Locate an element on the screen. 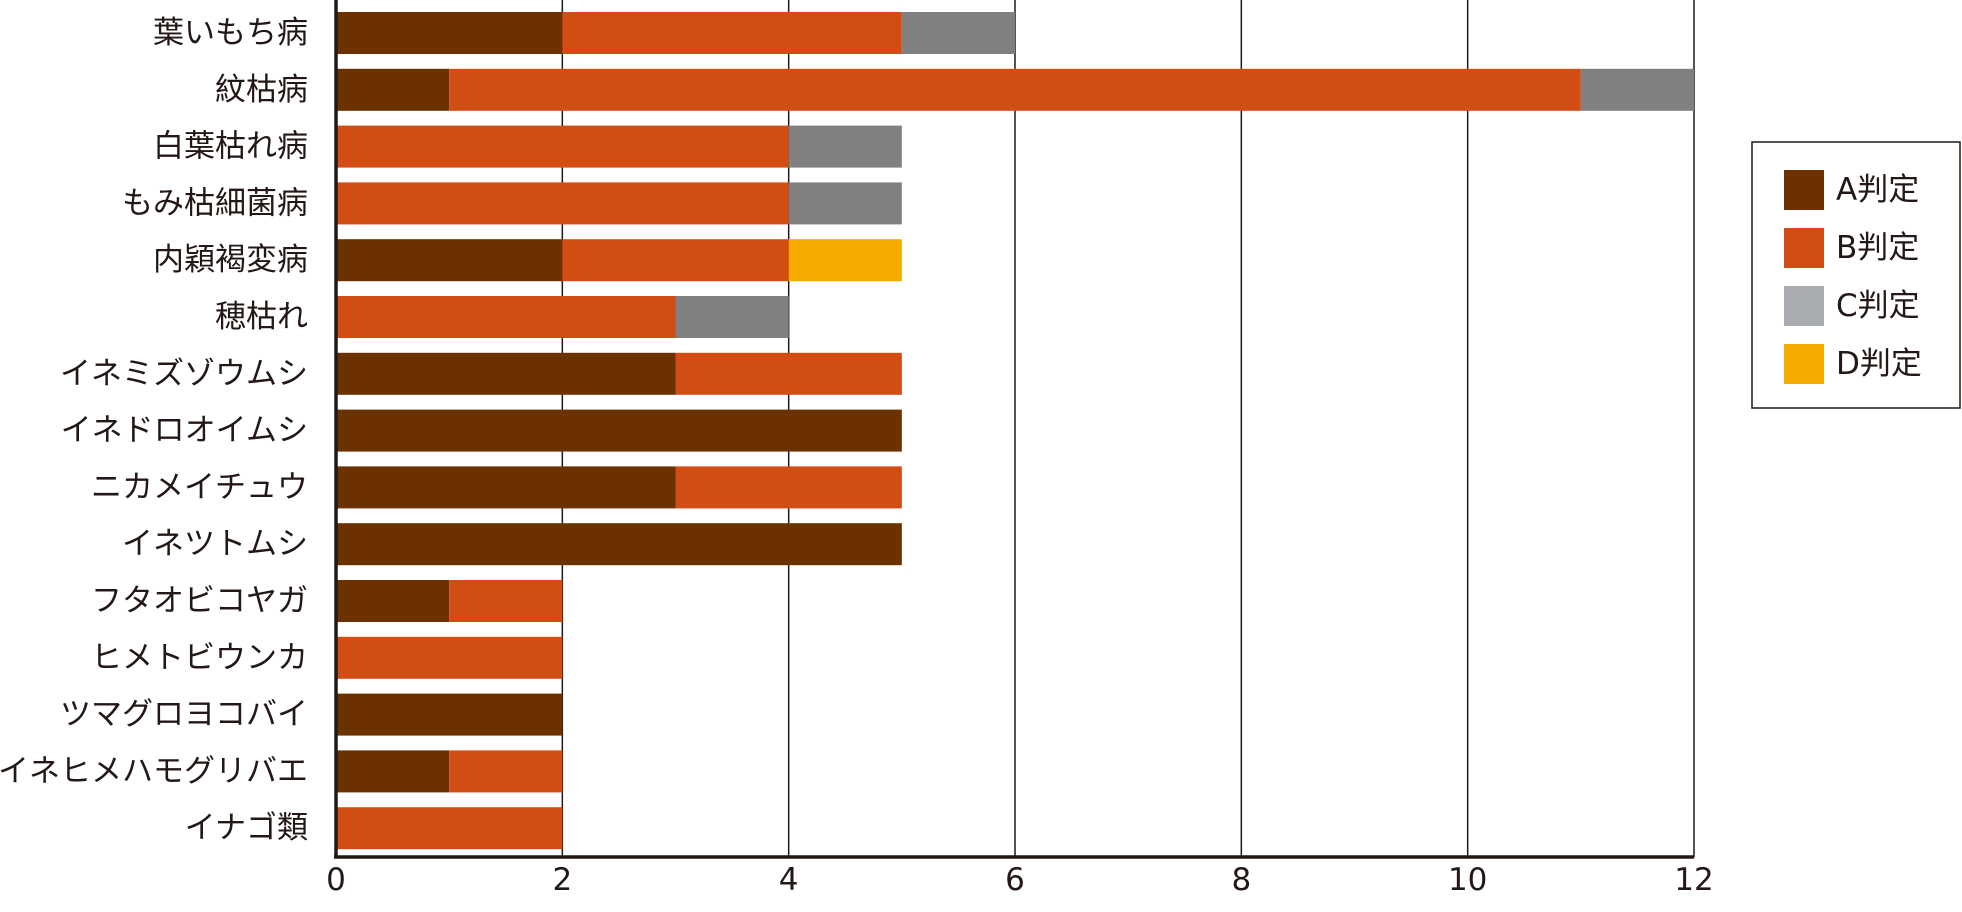  category-label: 紋枯病 is located at coordinates (261, 90).